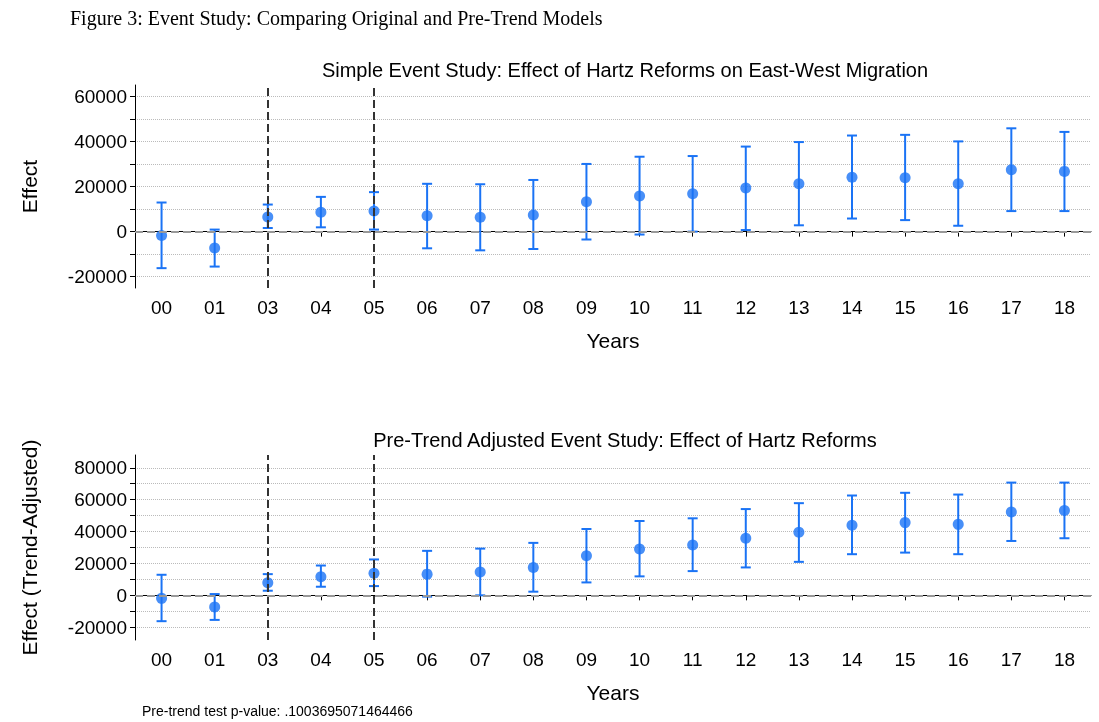 This screenshot has width=1099, height=722. Describe the element at coordinates (278, 711) in the screenshot. I see `text: Pre-trend test p-value: .1003695071464466` at that location.